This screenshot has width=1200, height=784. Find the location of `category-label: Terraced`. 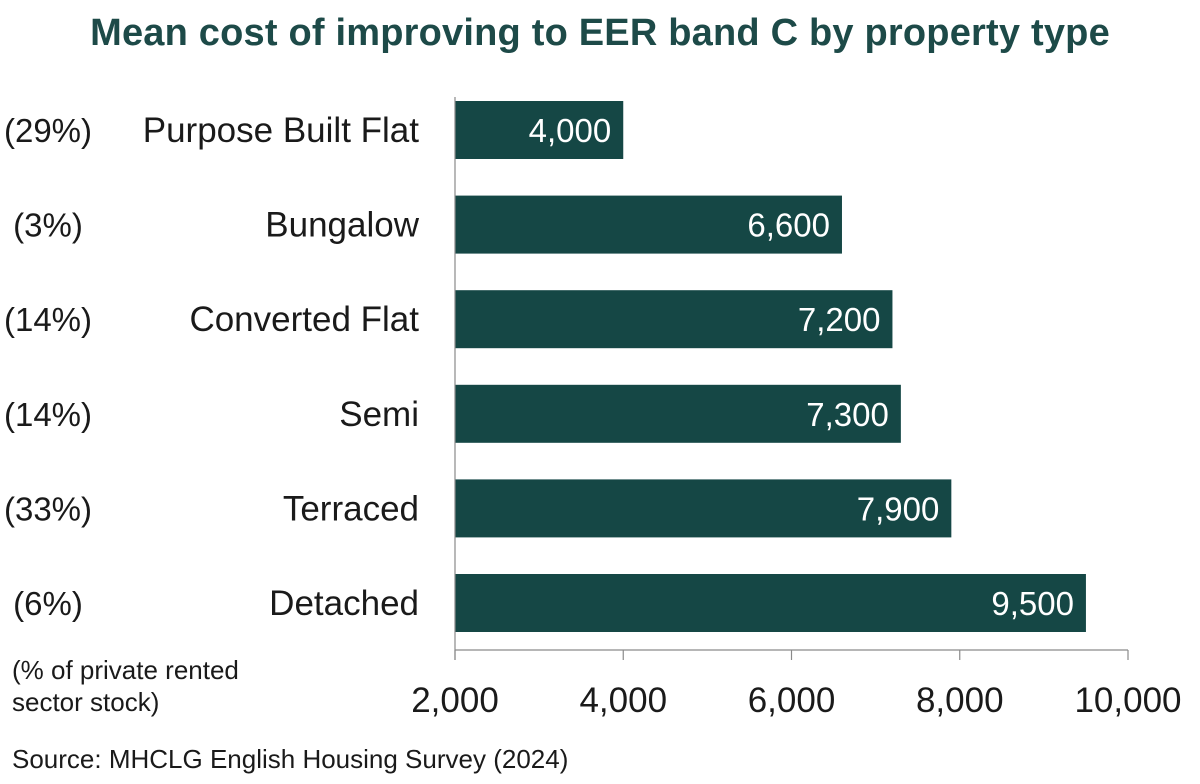

category-label: Terraced is located at coordinates (351, 508).